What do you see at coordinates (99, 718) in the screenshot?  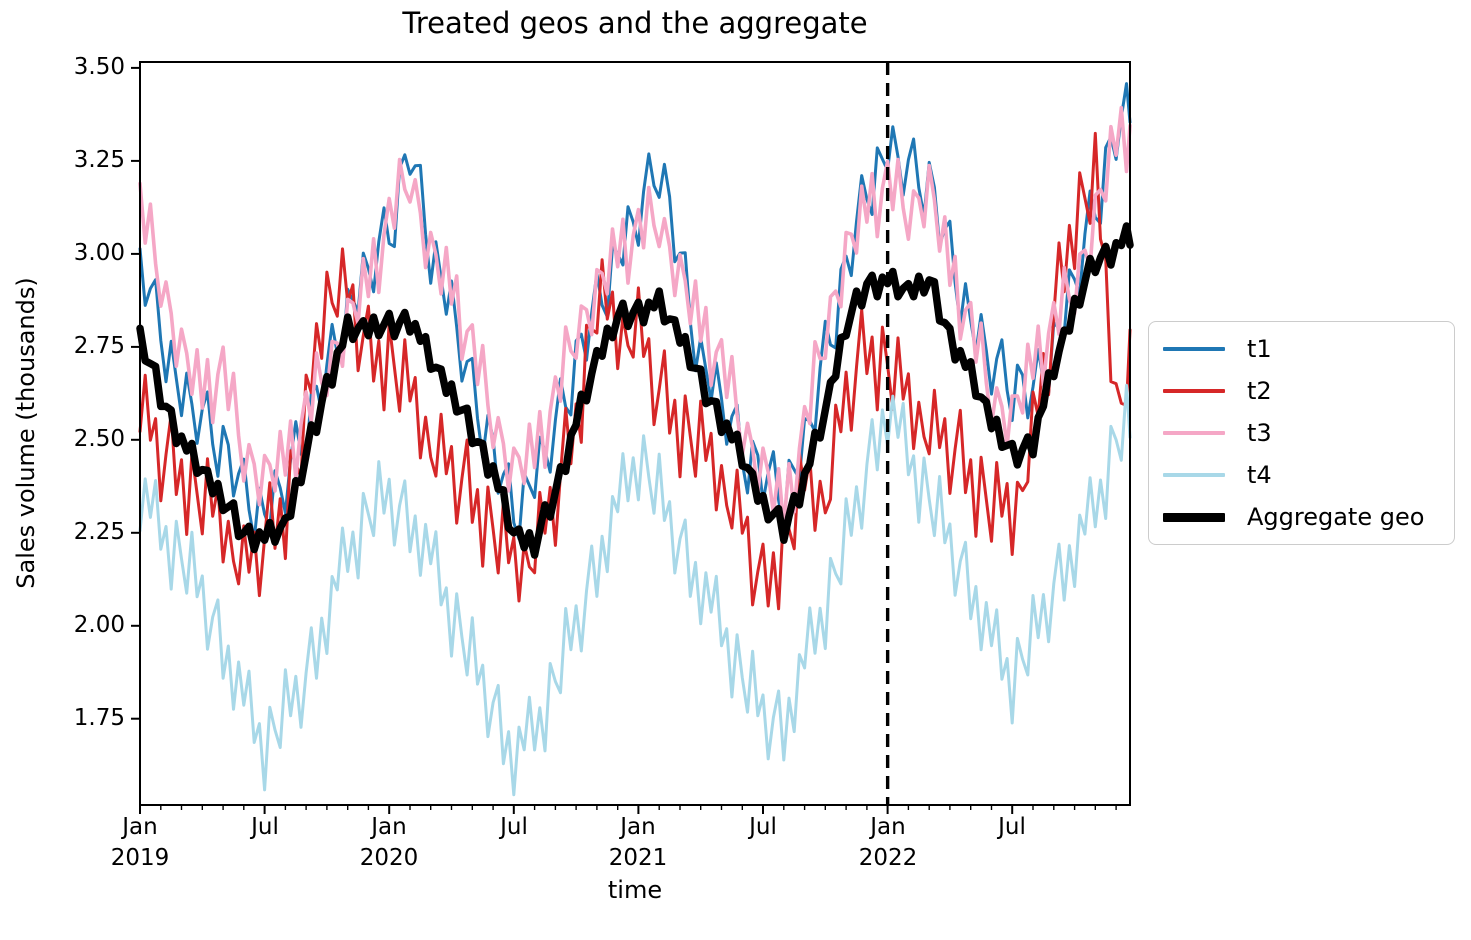 I see `y-tick-label: 1.75` at bounding box center [99, 718].